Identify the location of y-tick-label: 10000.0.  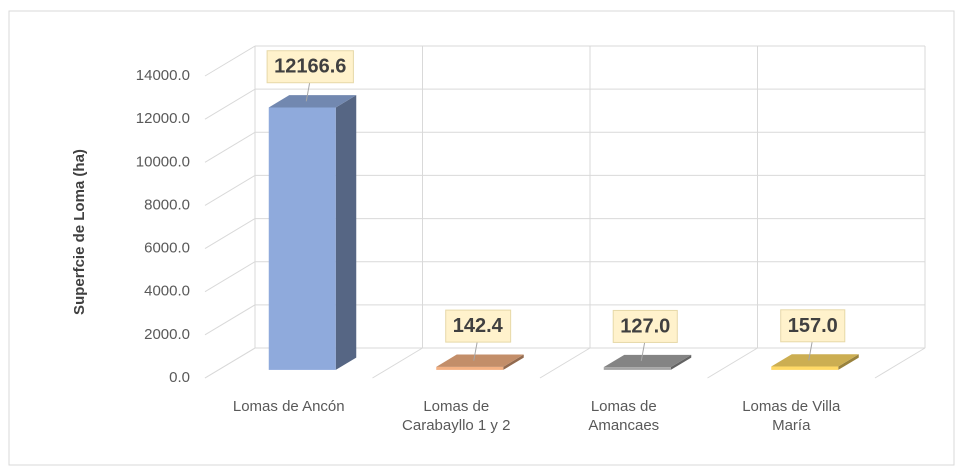
(163, 161).